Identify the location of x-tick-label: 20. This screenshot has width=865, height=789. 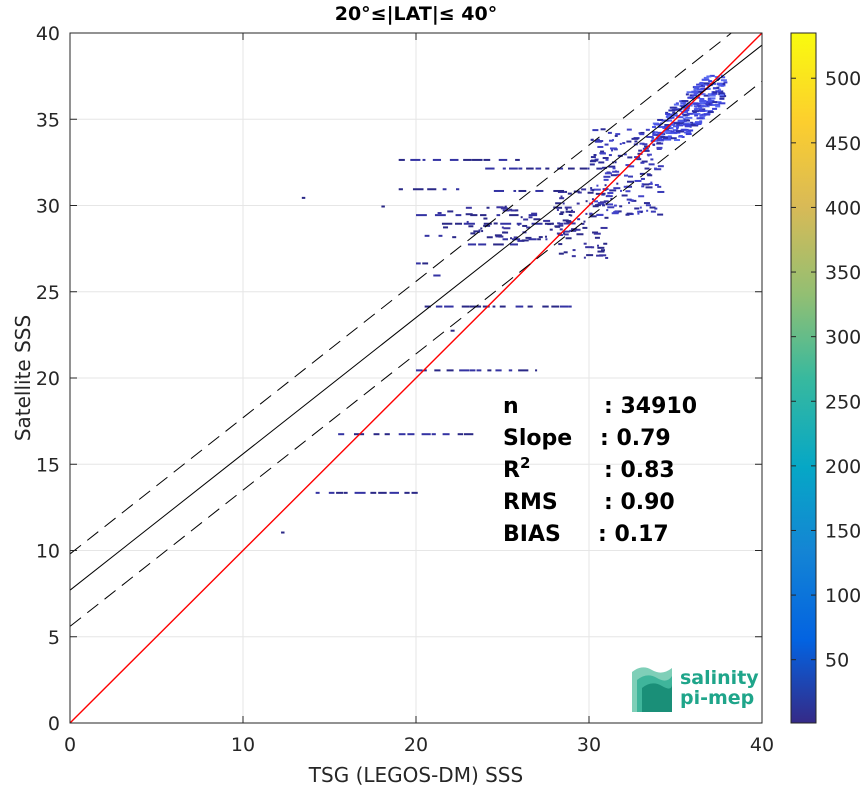
(416, 745).